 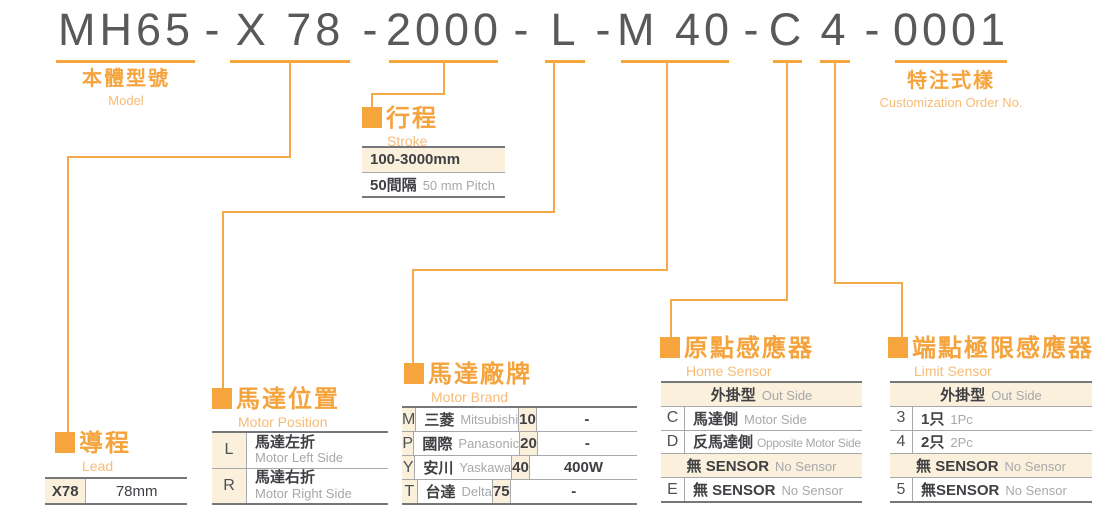 What do you see at coordinates (299, 458) in the screenshot?
I see `motor-position-en: Motor Left Side` at bounding box center [299, 458].